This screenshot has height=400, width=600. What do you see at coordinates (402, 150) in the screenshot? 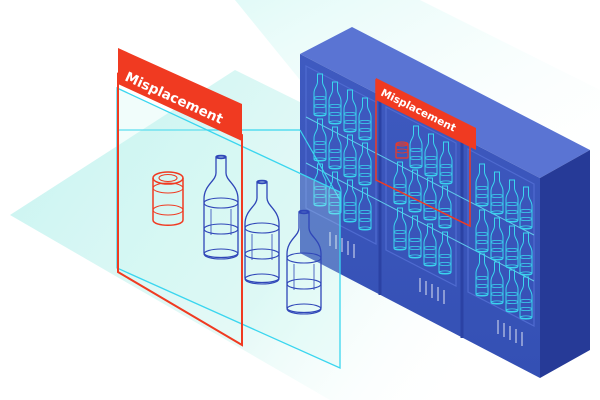
I see `misplaced-can-small` at bounding box center [402, 150].